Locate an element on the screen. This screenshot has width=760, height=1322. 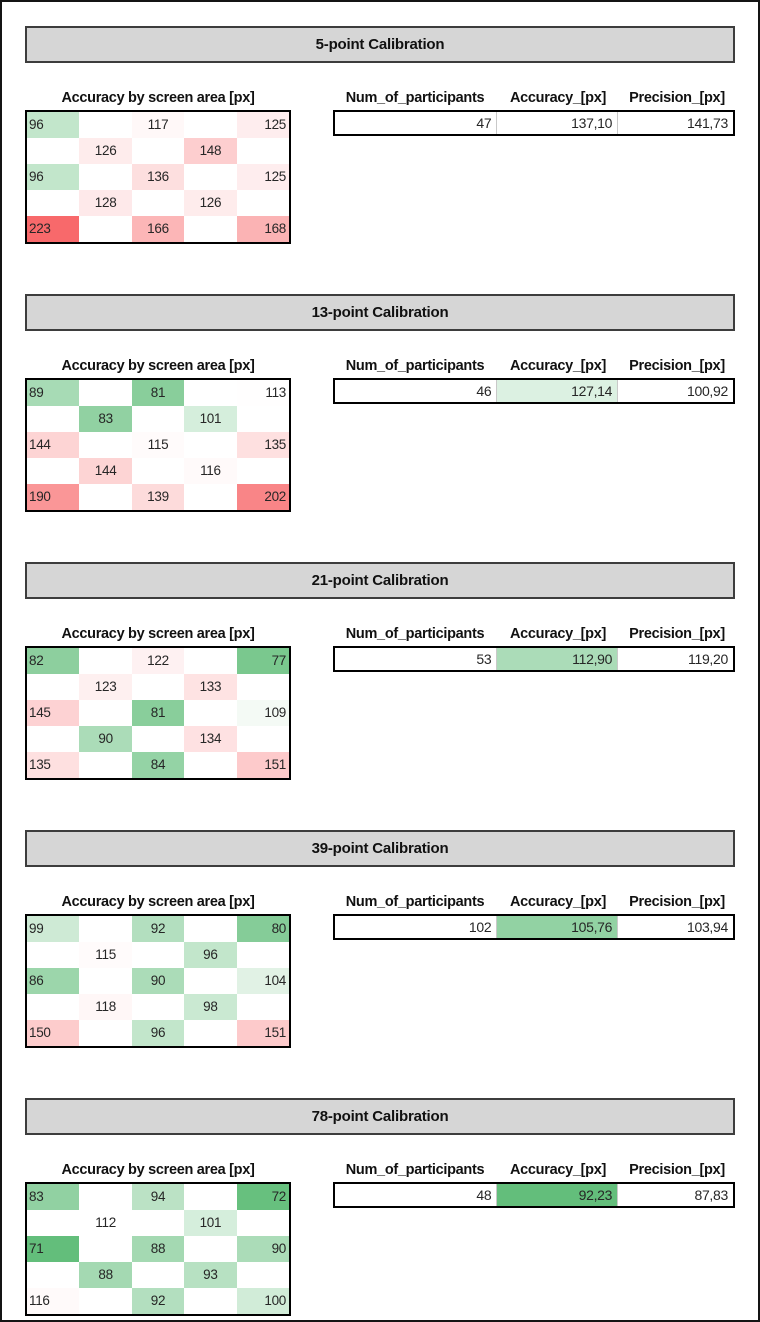
heatmap-grid: 96 117 125 126 148 96 136 125 128 126 223 166 168 is located at coordinates (158, 177).